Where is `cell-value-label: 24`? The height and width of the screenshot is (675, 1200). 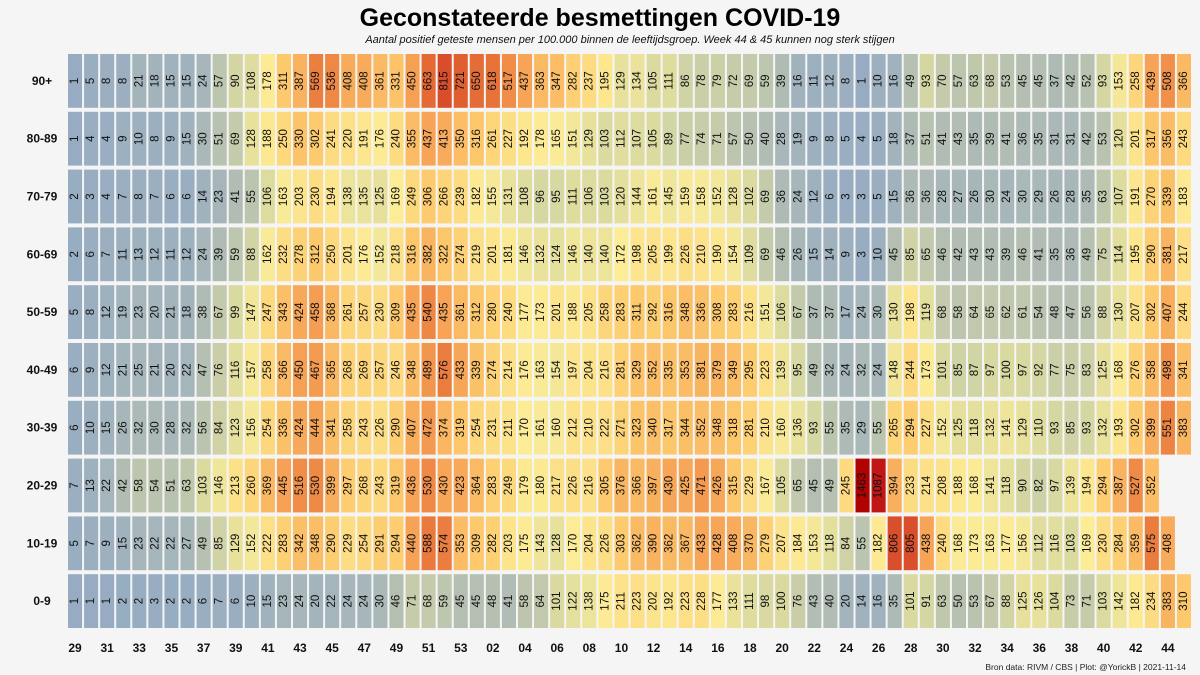
cell-value-label: 24 is located at coordinates (1007, 196).